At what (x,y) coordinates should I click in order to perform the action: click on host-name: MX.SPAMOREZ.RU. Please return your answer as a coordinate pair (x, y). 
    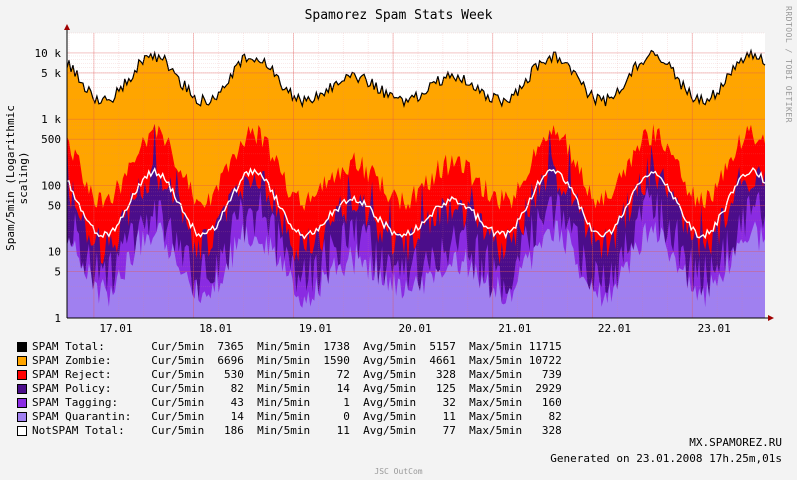
    Looking at the image, I should click on (735, 442).